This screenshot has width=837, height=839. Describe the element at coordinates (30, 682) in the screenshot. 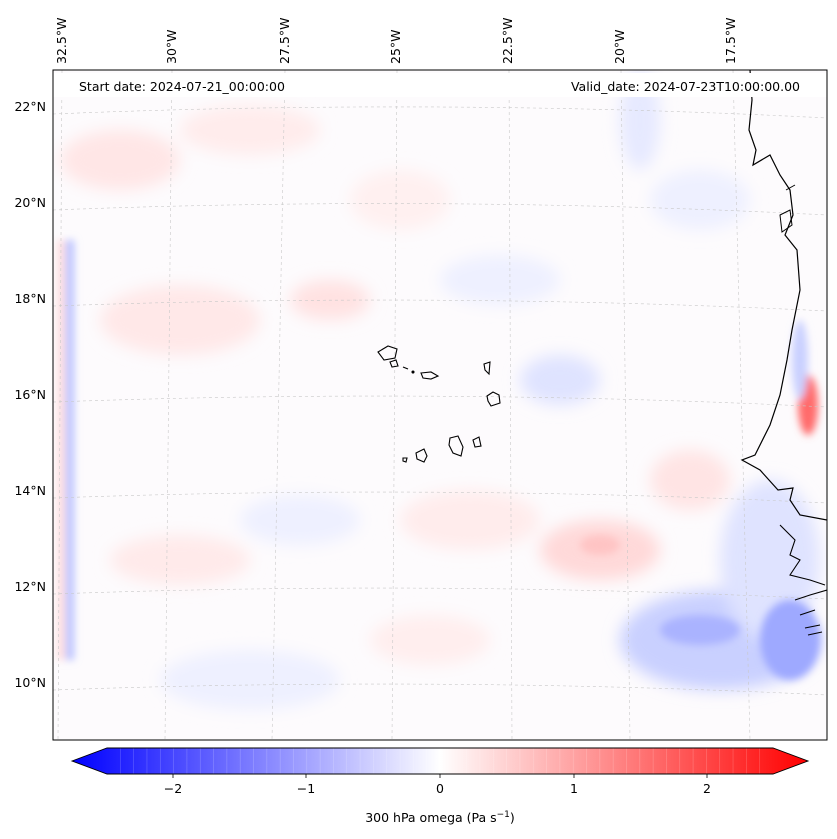

I see `lat-label: 10°N` at that location.